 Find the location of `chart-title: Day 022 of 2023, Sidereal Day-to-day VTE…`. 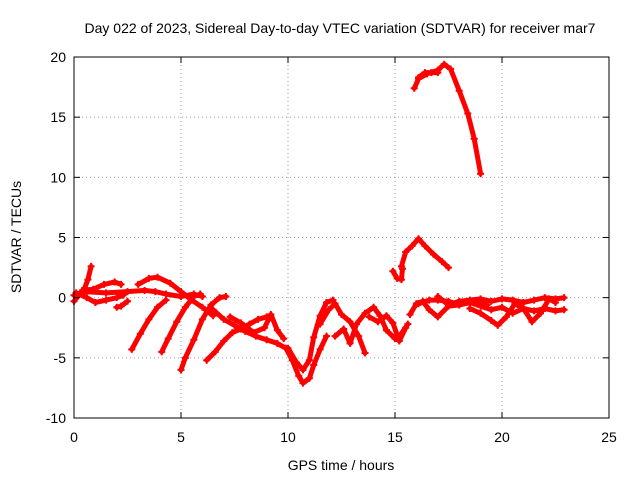

chart-title: Day 022 of 2023, Sidereal Day-to-day VTE… is located at coordinates (340, 28).